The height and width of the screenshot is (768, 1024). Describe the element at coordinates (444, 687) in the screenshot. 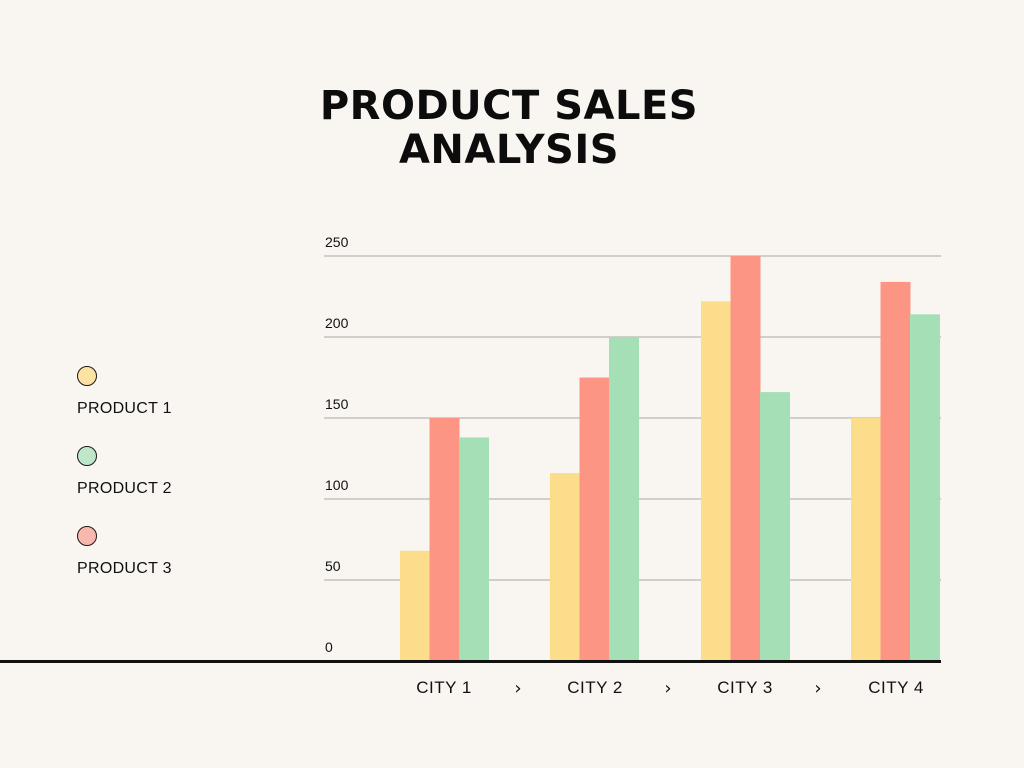

I see `x-tick-label-city-1: CITY 1` at that location.